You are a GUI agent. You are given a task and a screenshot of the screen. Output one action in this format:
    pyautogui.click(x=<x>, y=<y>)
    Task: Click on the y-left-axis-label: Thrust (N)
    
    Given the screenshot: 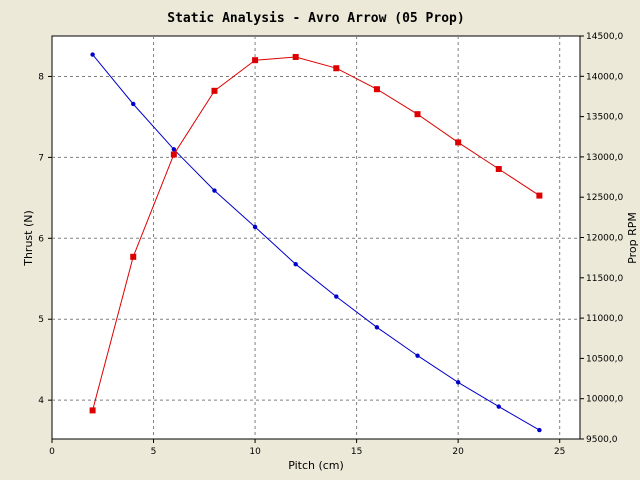 What is the action you would take?
    pyautogui.click(x=28, y=238)
    